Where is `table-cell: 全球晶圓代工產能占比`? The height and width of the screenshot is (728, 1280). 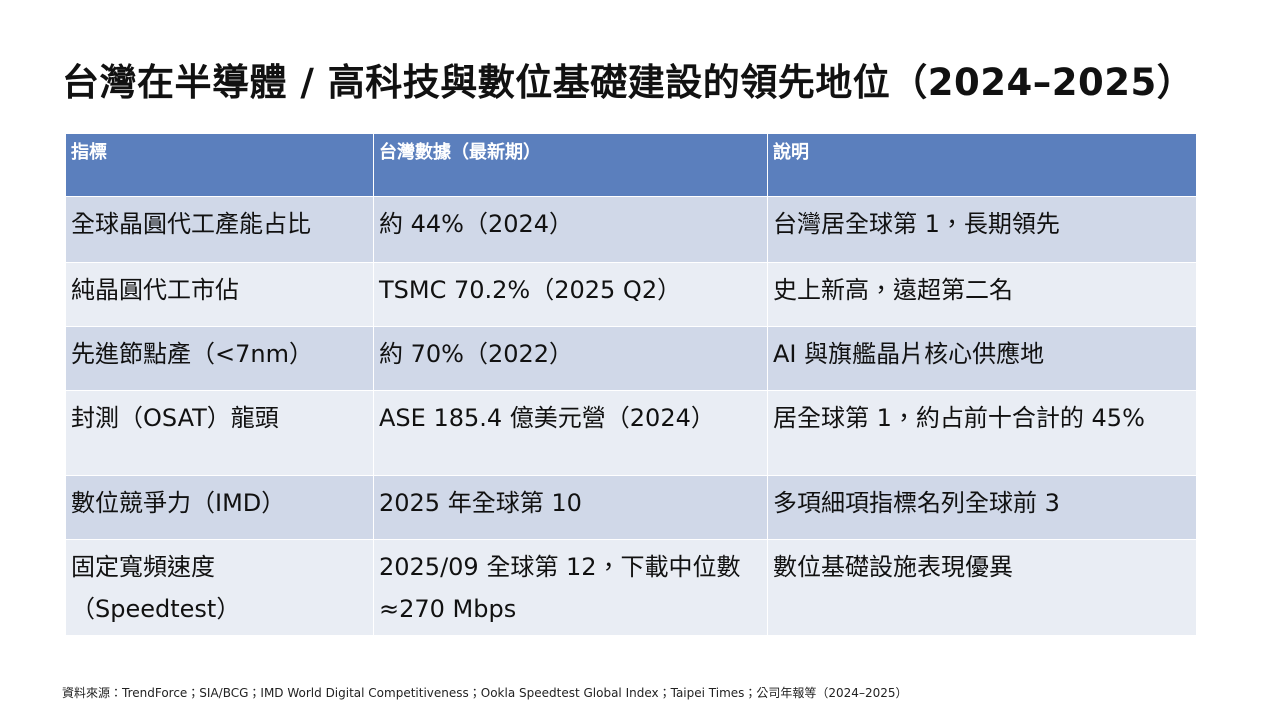
table-cell: 全球晶圓代工產能占比 is located at coordinates (219, 229).